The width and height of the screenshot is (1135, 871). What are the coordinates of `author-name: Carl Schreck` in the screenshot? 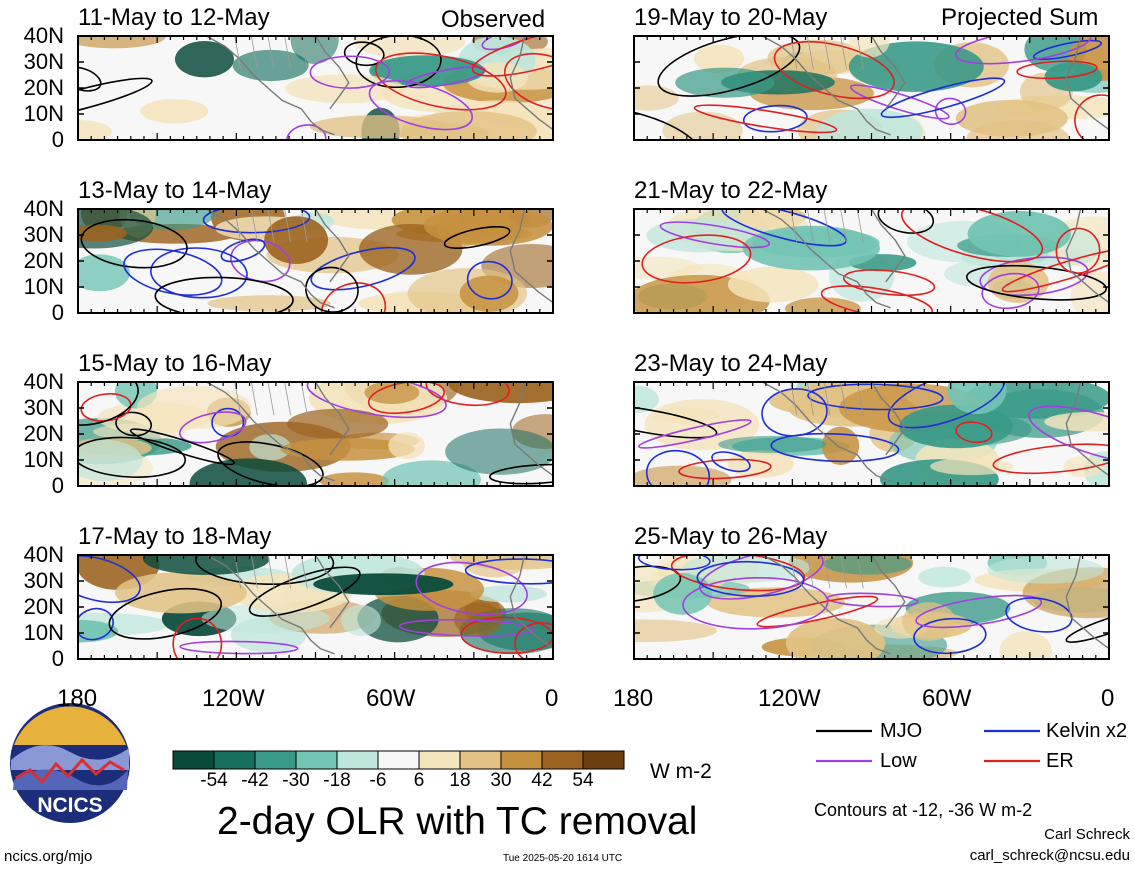 It's located at (1087, 834).